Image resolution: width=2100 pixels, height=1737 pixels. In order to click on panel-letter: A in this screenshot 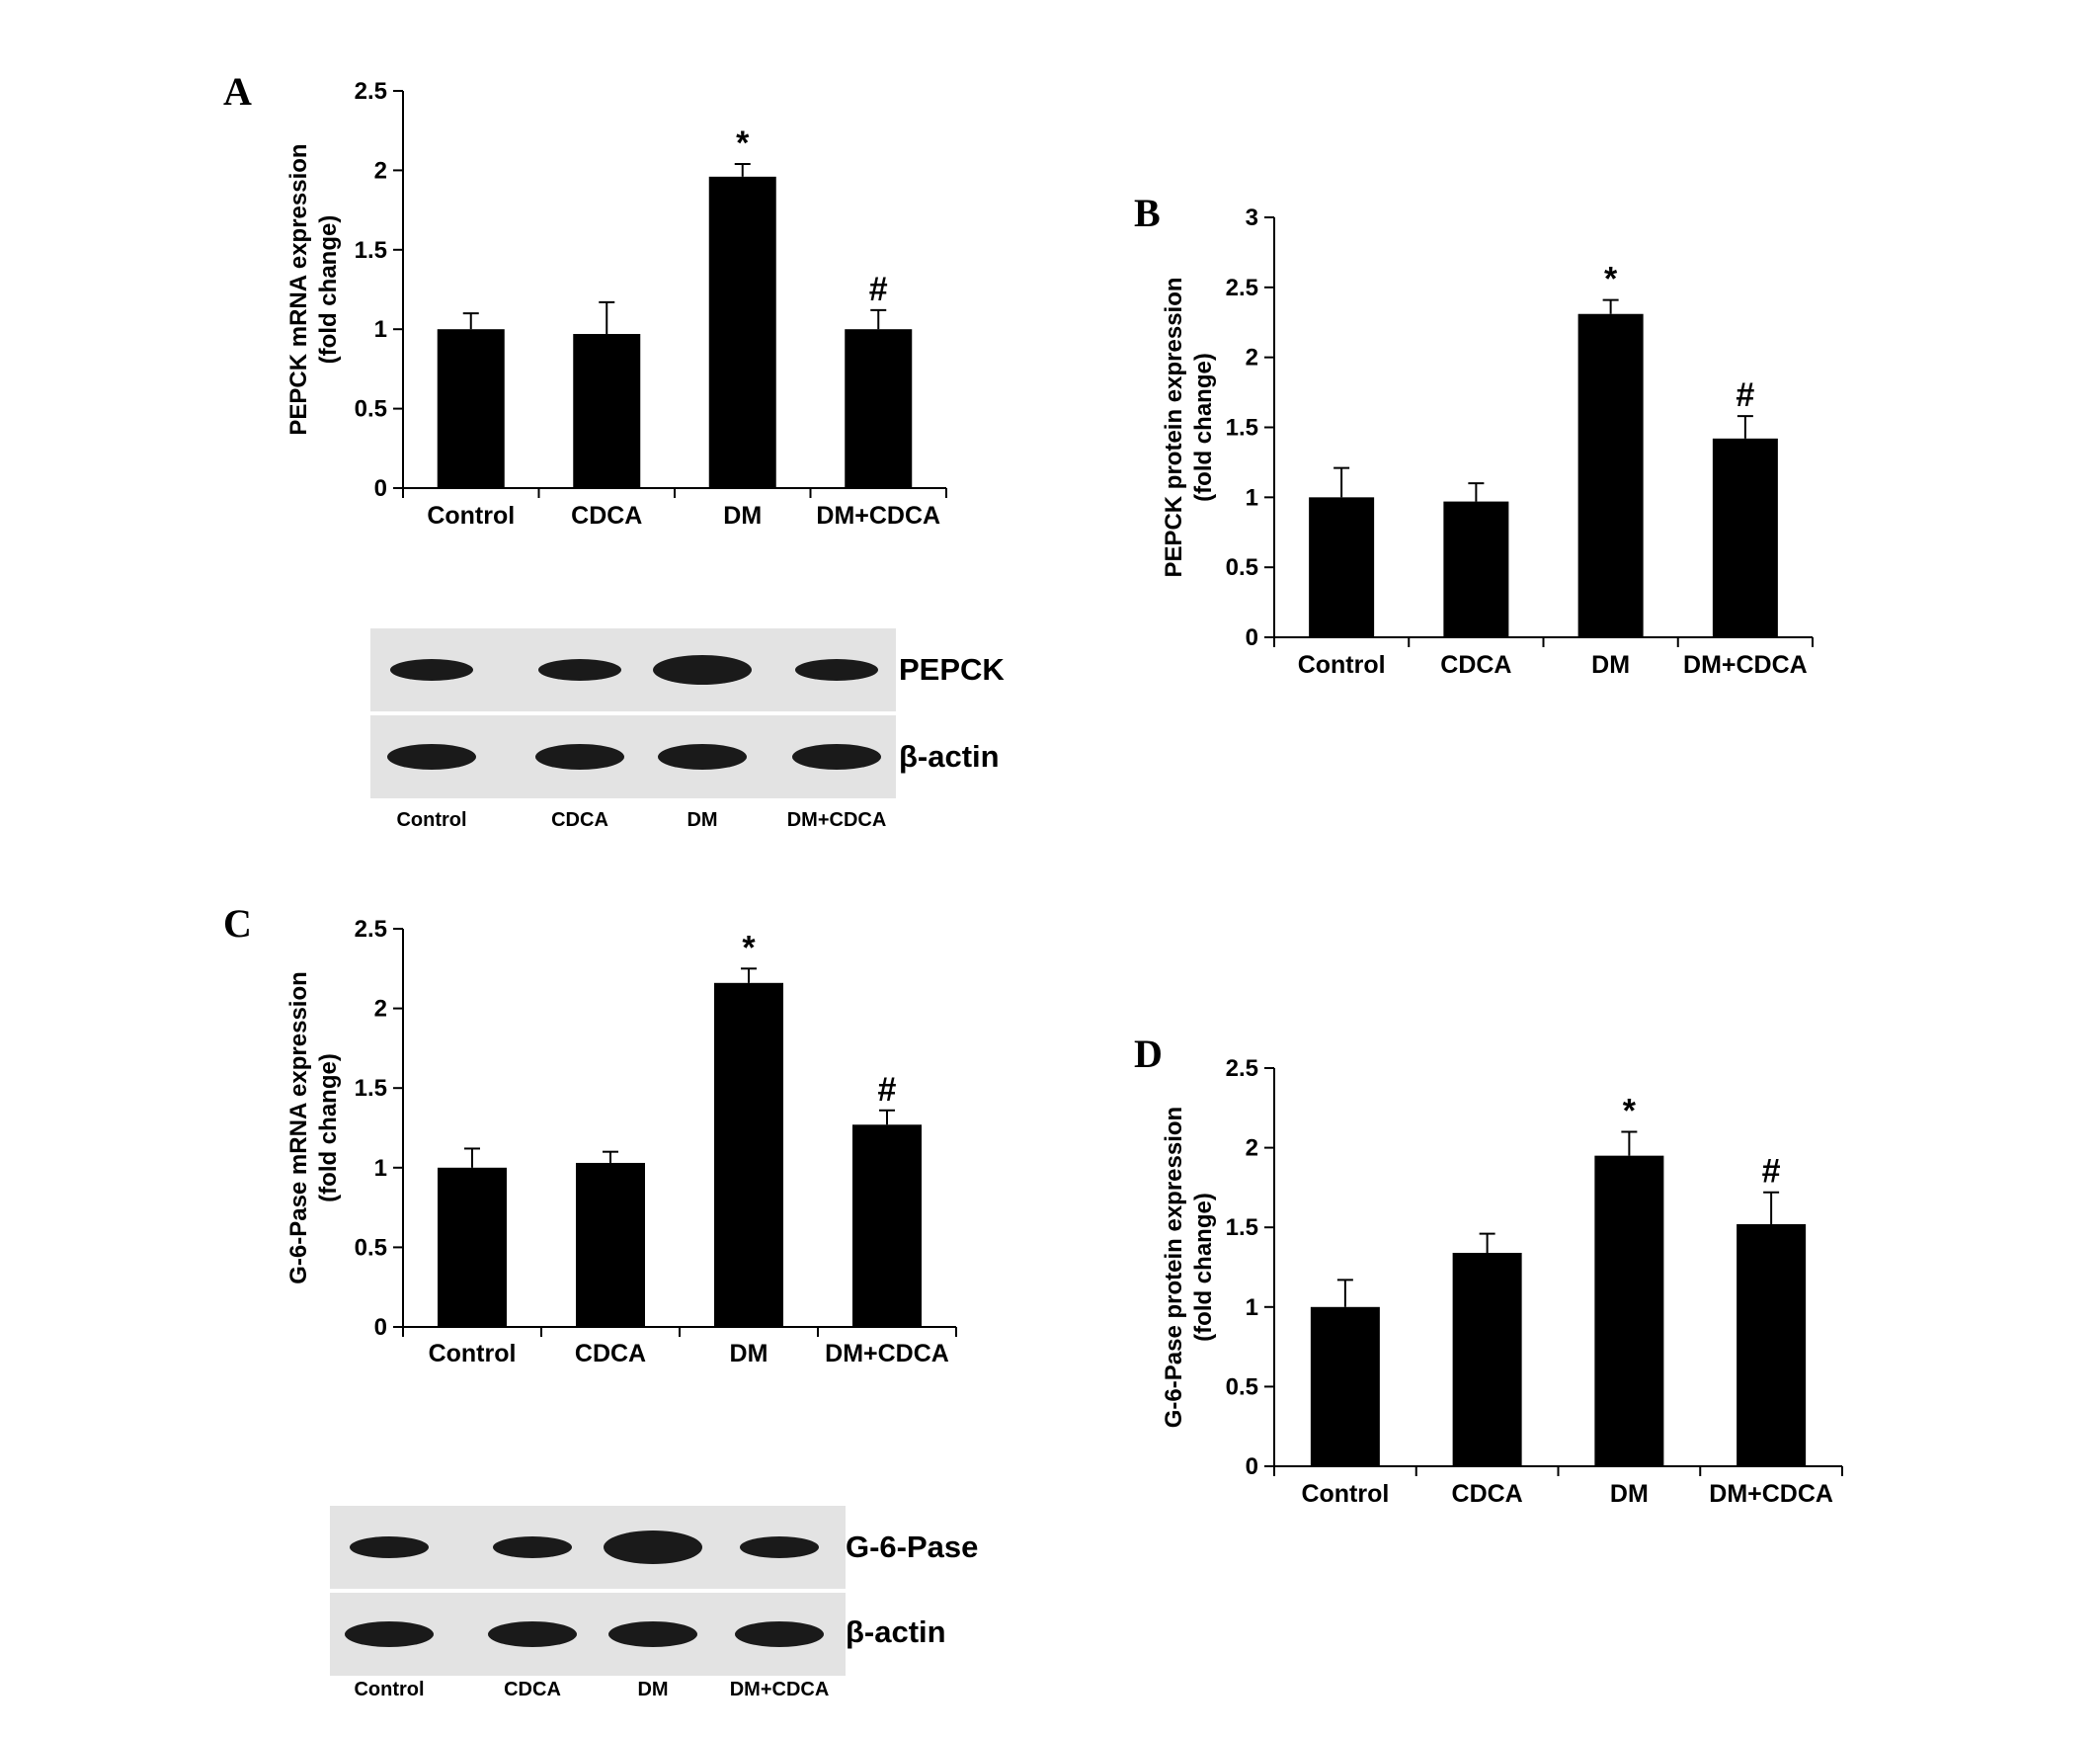, I will do `click(238, 91)`.